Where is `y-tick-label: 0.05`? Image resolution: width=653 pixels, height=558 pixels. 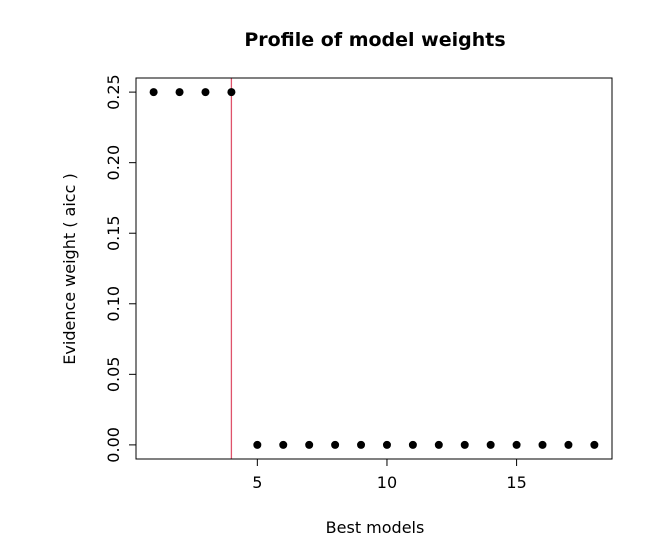 y-tick-label: 0.05 is located at coordinates (113, 375).